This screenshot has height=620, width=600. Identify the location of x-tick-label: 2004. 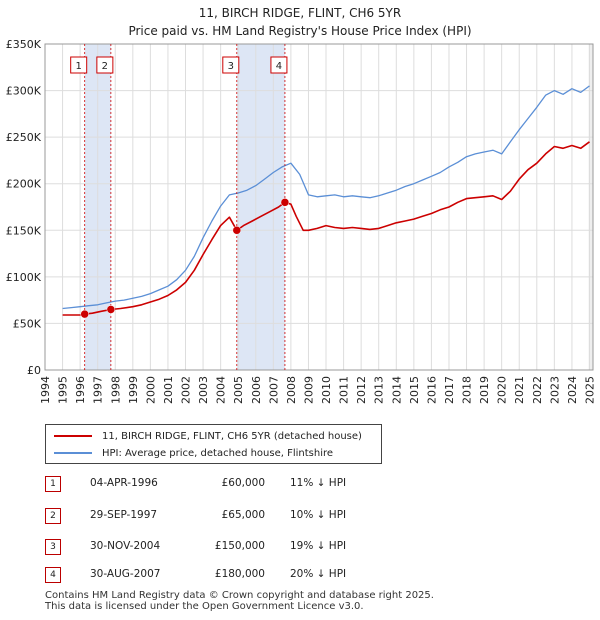
(221, 390).